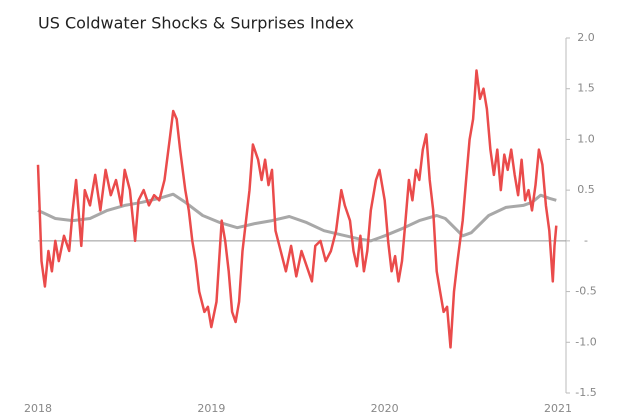 The width and height of the screenshot is (640, 418). What do you see at coordinates (385, 408) in the screenshot?
I see `x-tick-label: 2020` at bounding box center [385, 408].